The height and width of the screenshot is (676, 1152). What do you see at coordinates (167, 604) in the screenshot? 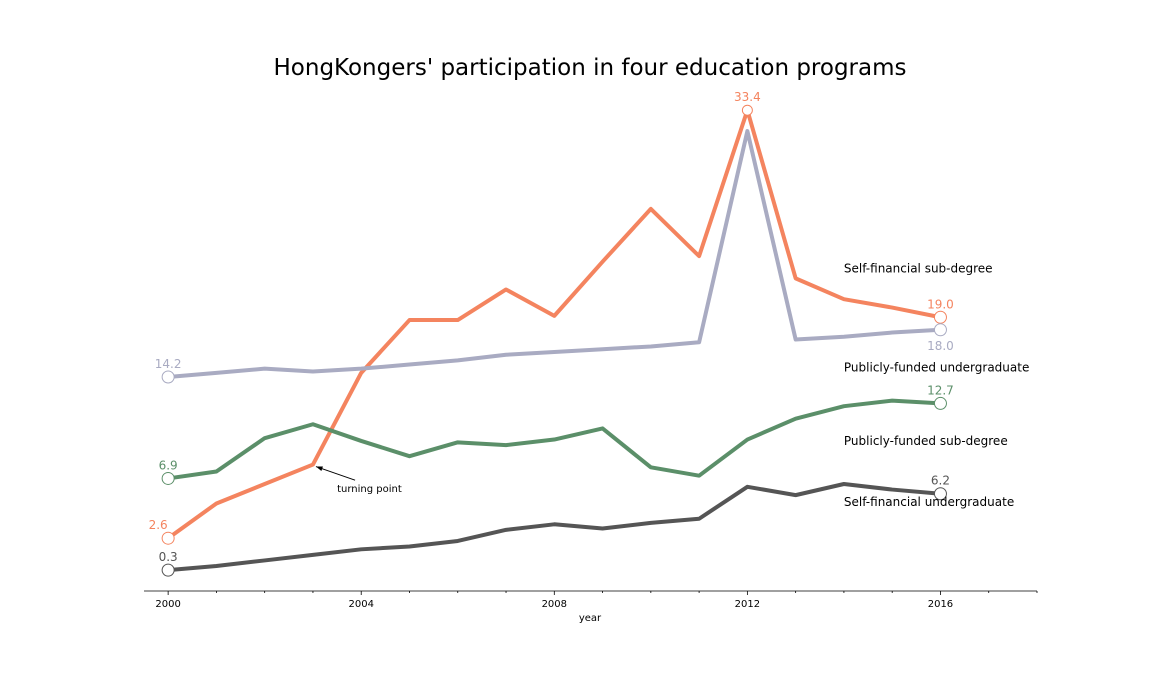
I see `x-tick-label: 2000` at bounding box center [167, 604].